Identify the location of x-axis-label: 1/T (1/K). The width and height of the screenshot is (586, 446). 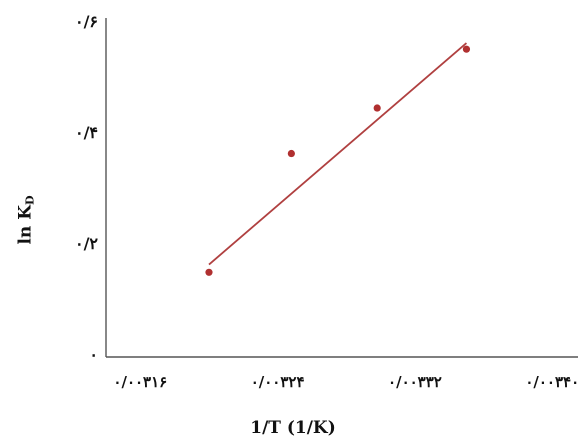
(293, 428).